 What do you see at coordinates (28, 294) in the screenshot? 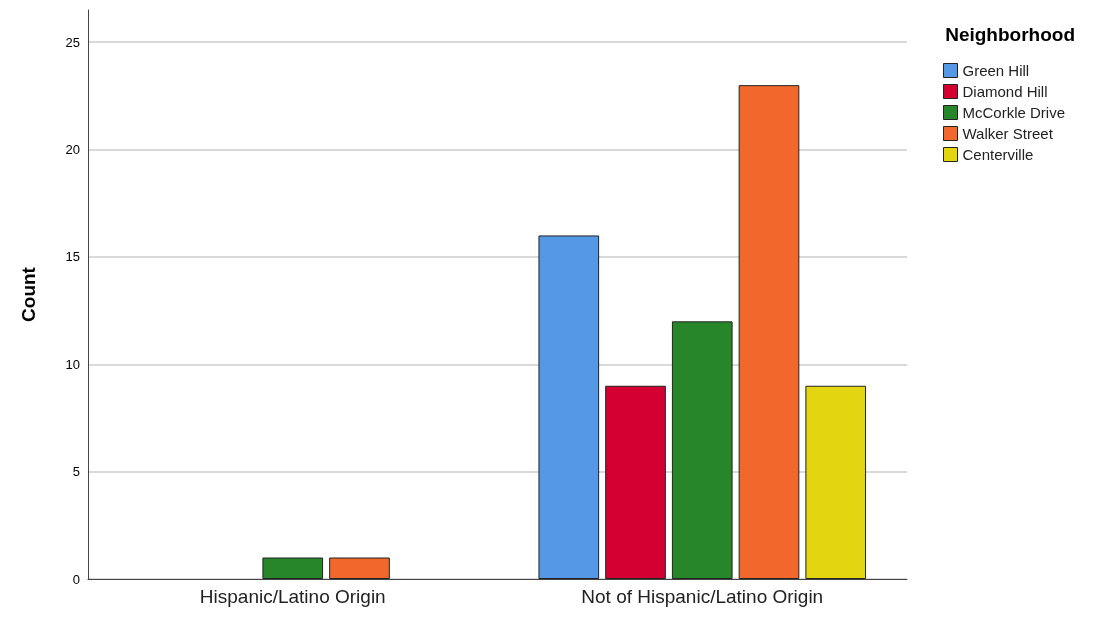
I see `y-axis-title: Count` at bounding box center [28, 294].